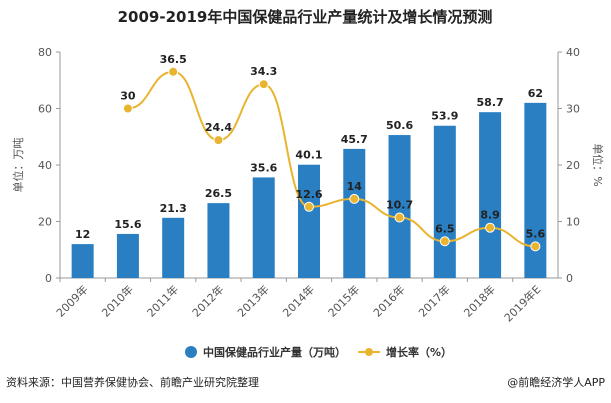  Describe the element at coordinates (573, 109) in the screenshot. I see `y-tick-right-label: 30` at that location.